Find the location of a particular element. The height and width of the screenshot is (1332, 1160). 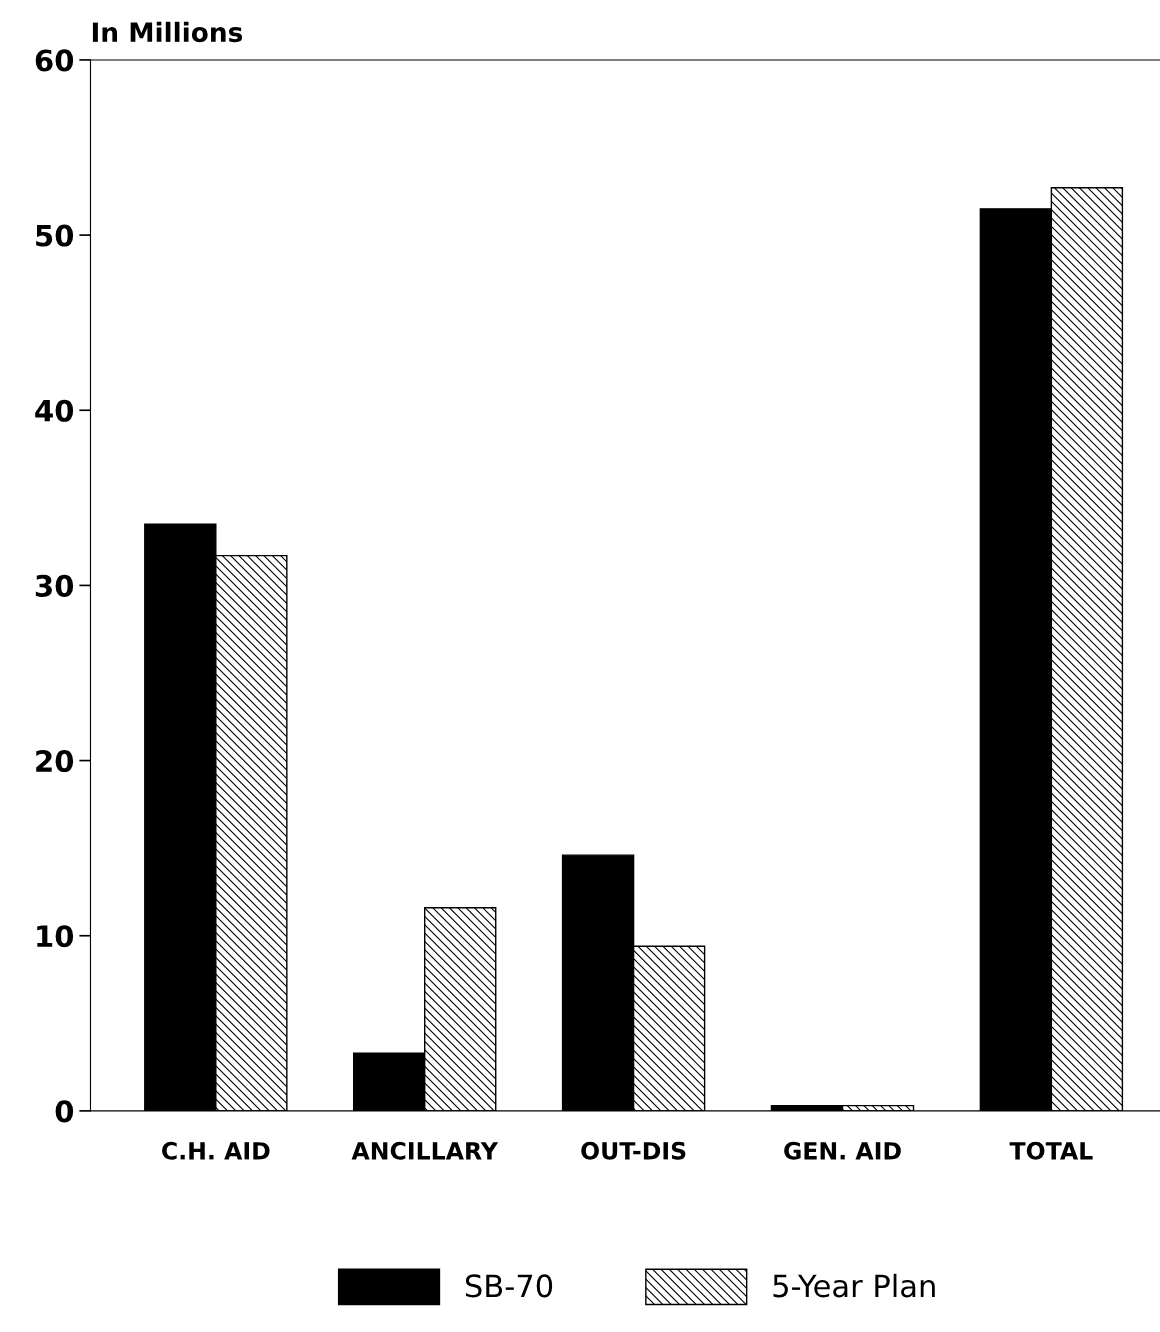

y-tick-label: 10 is located at coordinates (55, 936).